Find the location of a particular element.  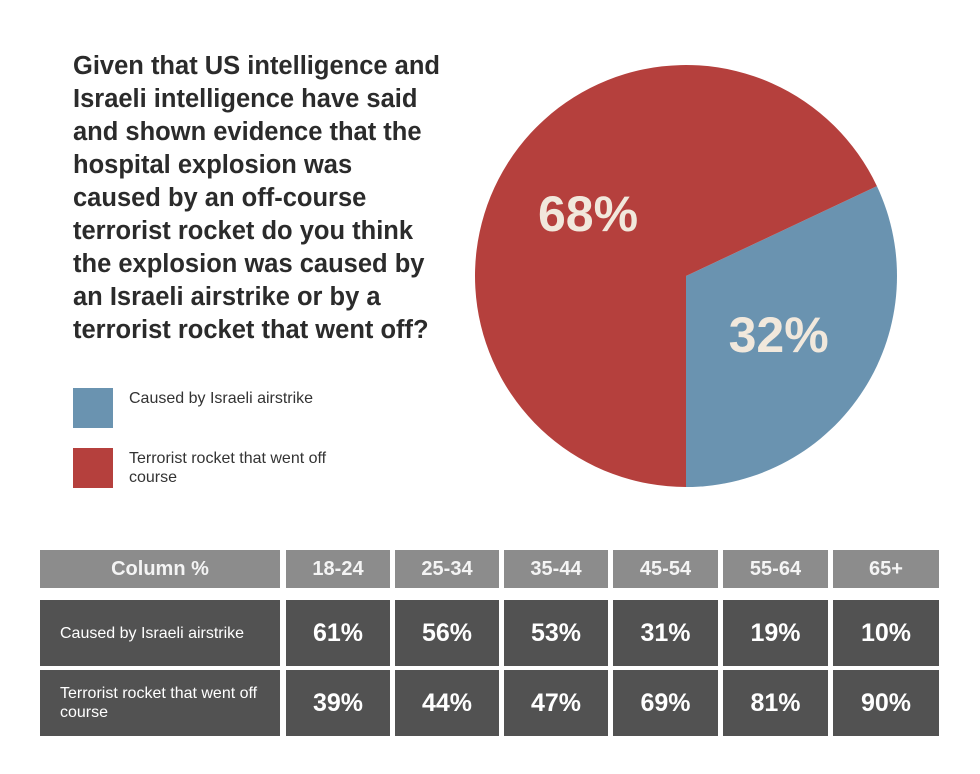

table-cell: 69% is located at coordinates (665, 703).